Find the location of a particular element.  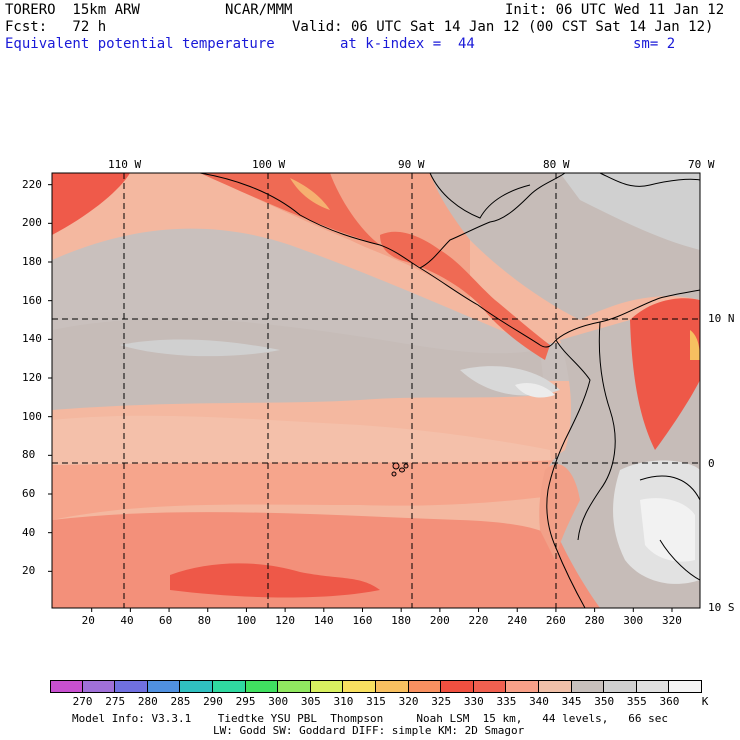

colorbar-label: 330 is located at coordinates (473, 701).